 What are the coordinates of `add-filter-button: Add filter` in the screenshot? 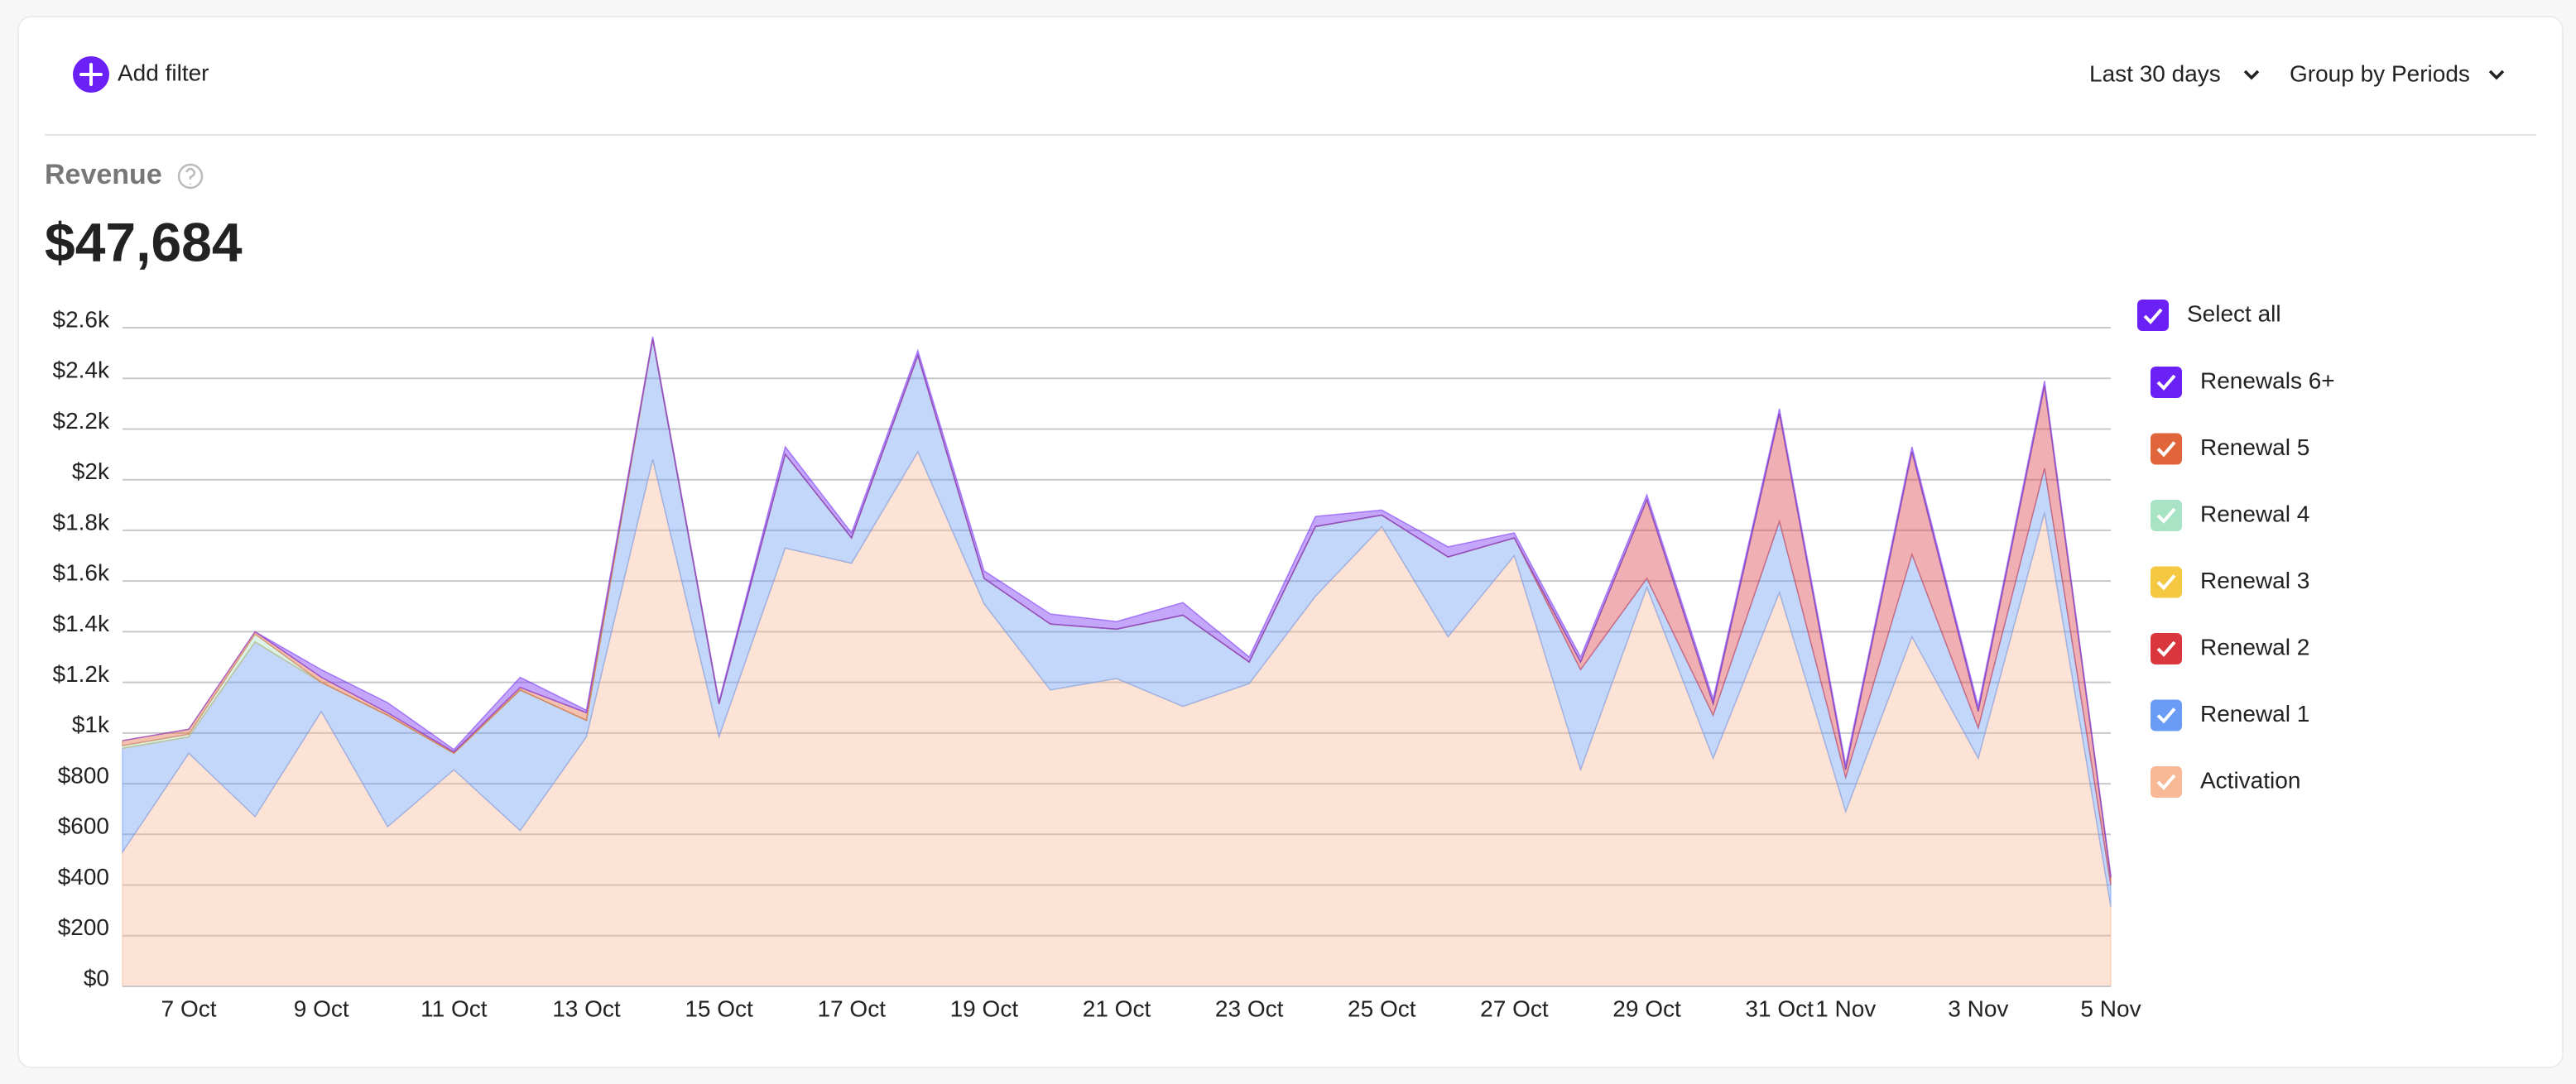 It's located at (141, 74).